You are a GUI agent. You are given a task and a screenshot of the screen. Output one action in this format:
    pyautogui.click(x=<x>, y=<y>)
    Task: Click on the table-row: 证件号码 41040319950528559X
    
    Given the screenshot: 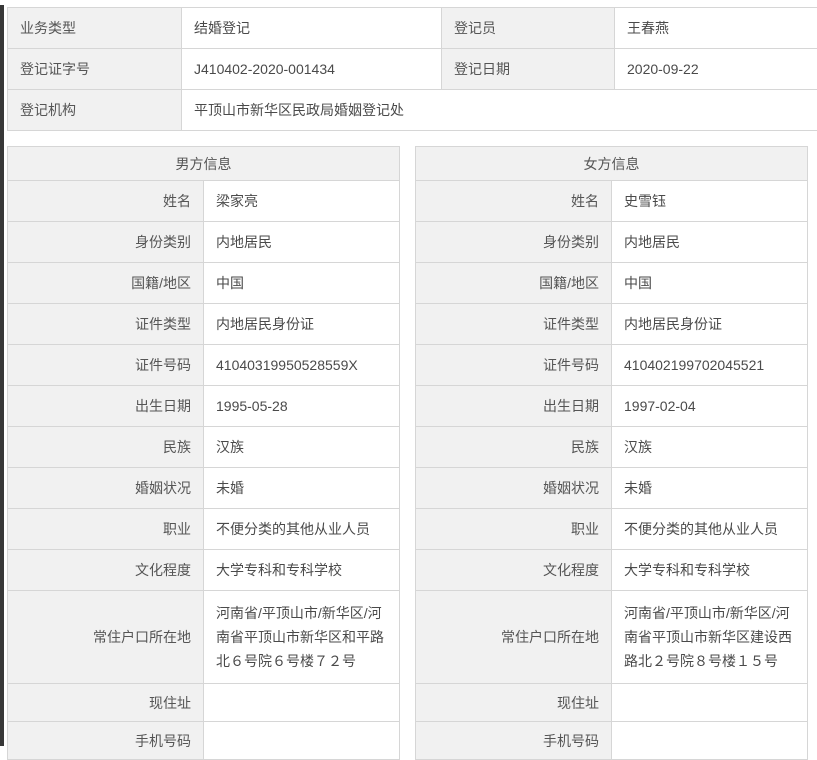 What is the action you would take?
    pyautogui.click(x=204, y=365)
    